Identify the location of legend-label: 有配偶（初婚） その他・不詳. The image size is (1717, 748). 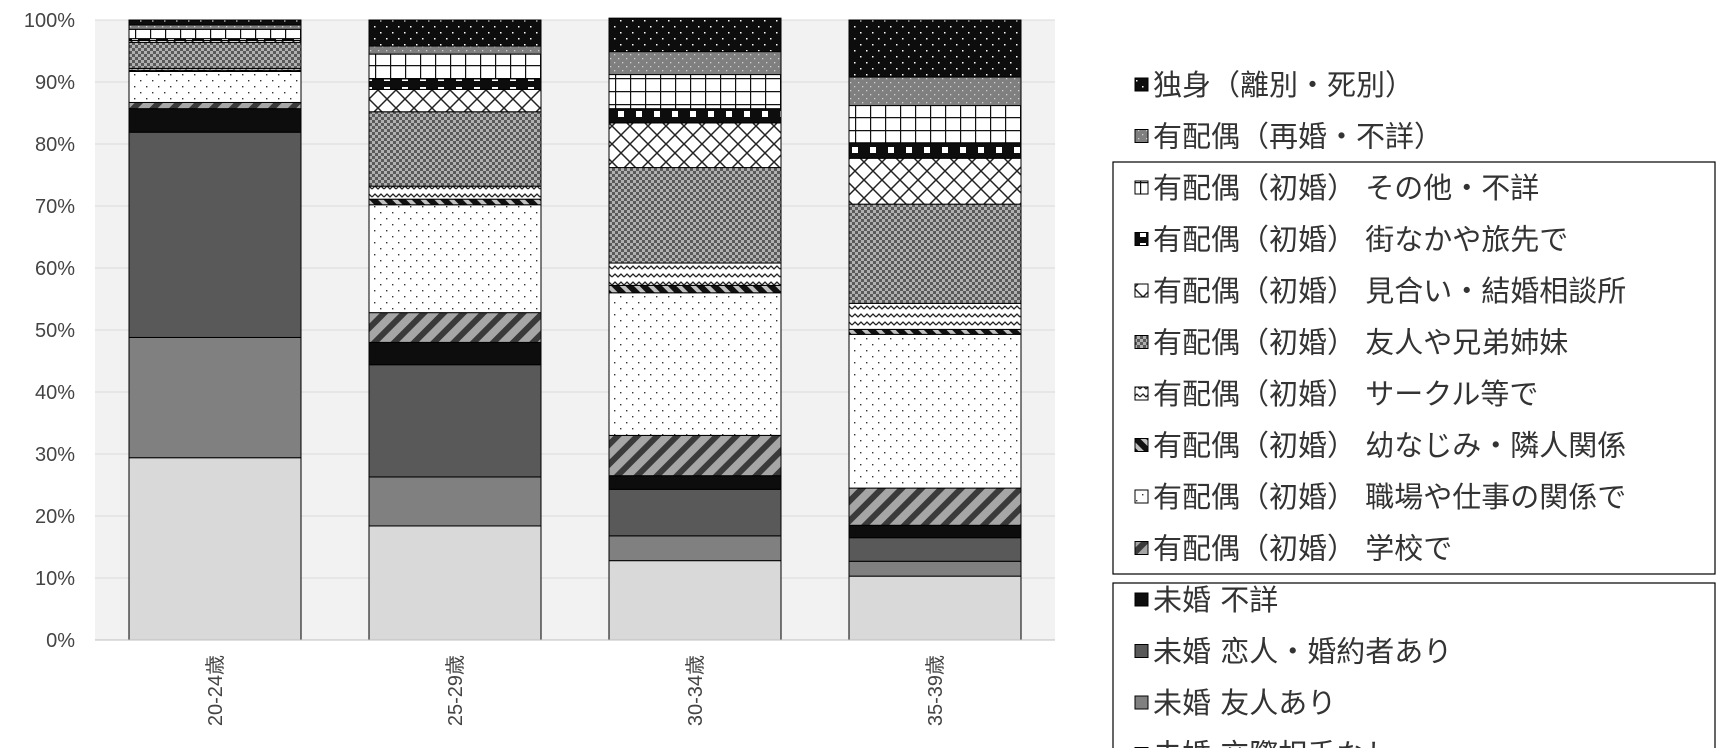
(1346, 188).